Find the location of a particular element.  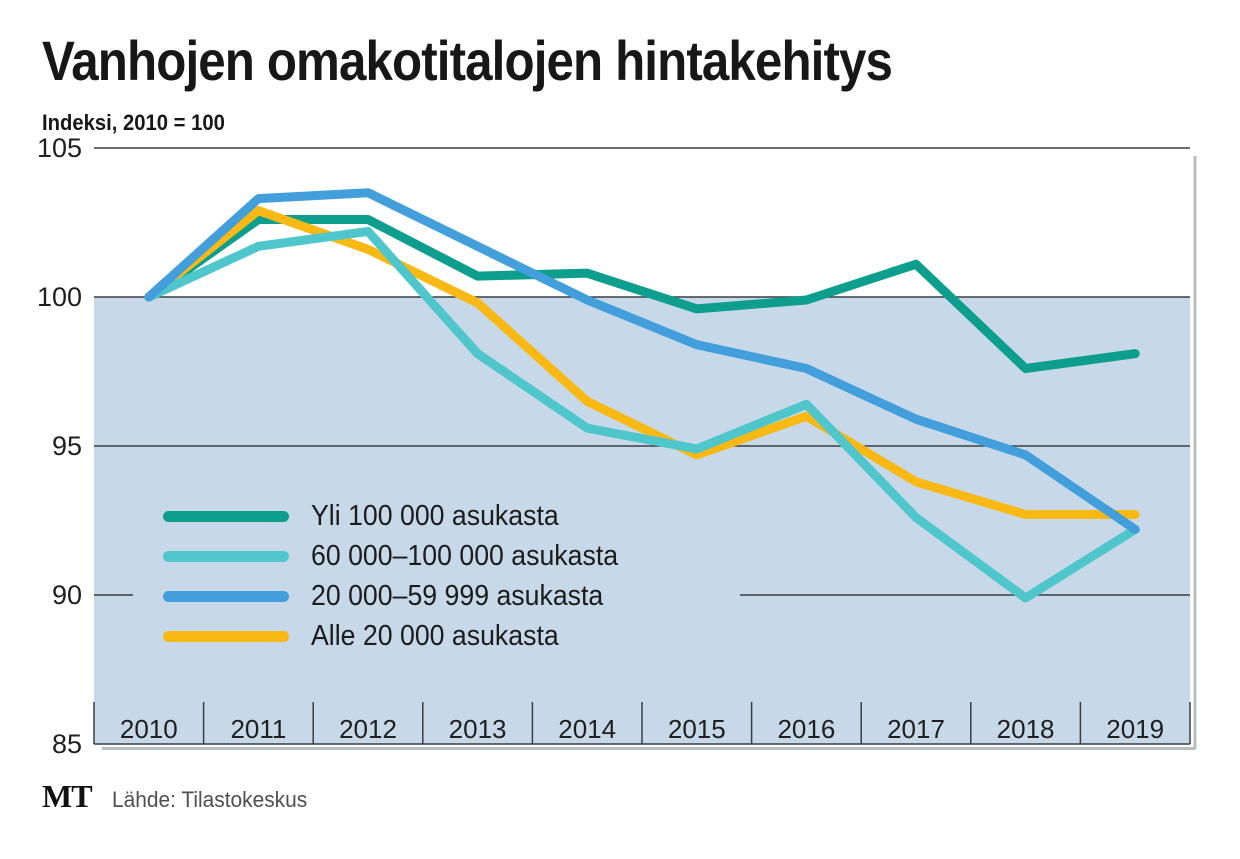

y-axis-label-105: 105 is located at coordinates (59, 148).